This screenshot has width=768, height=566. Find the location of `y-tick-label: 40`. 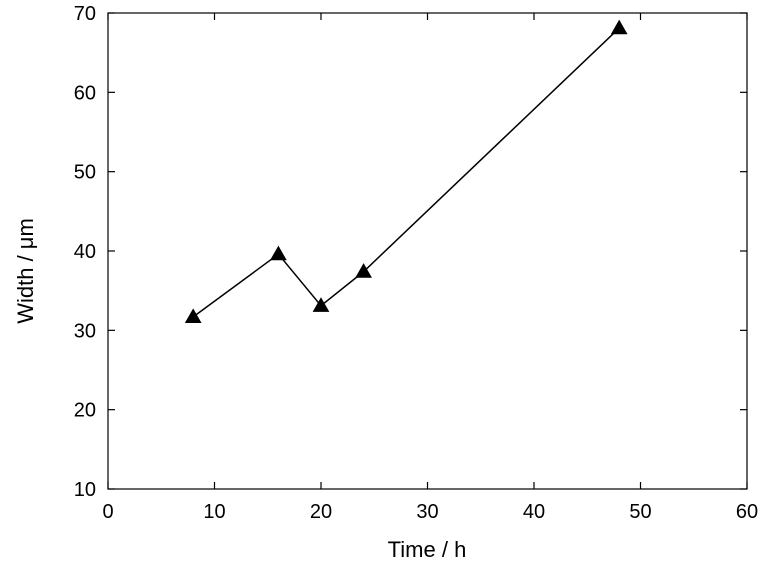

y-tick-label: 40 is located at coordinates (85, 252).